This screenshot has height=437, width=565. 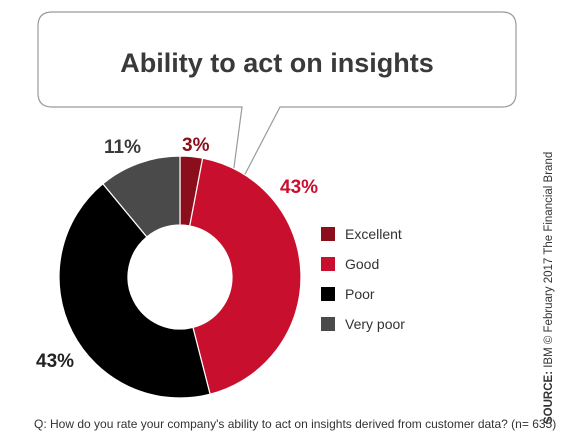 What do you see at coordinates (328, 324) in the screenshot?
I see `legend-swatch-very-poor` at bounding box center [328, 324].